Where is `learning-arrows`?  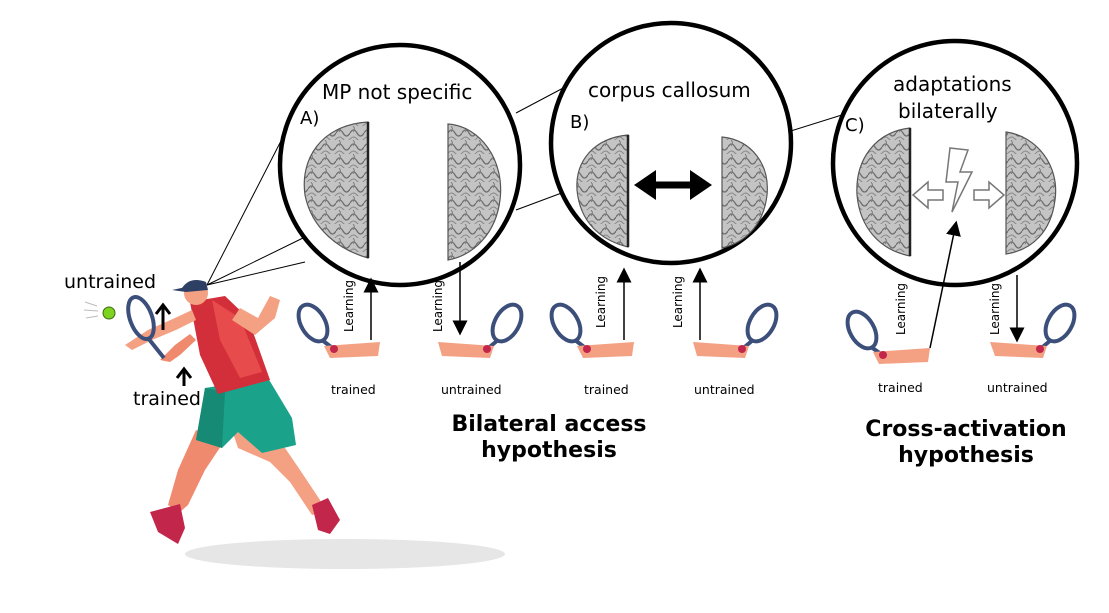 learning-arrows is located at coordinates (694, 284).